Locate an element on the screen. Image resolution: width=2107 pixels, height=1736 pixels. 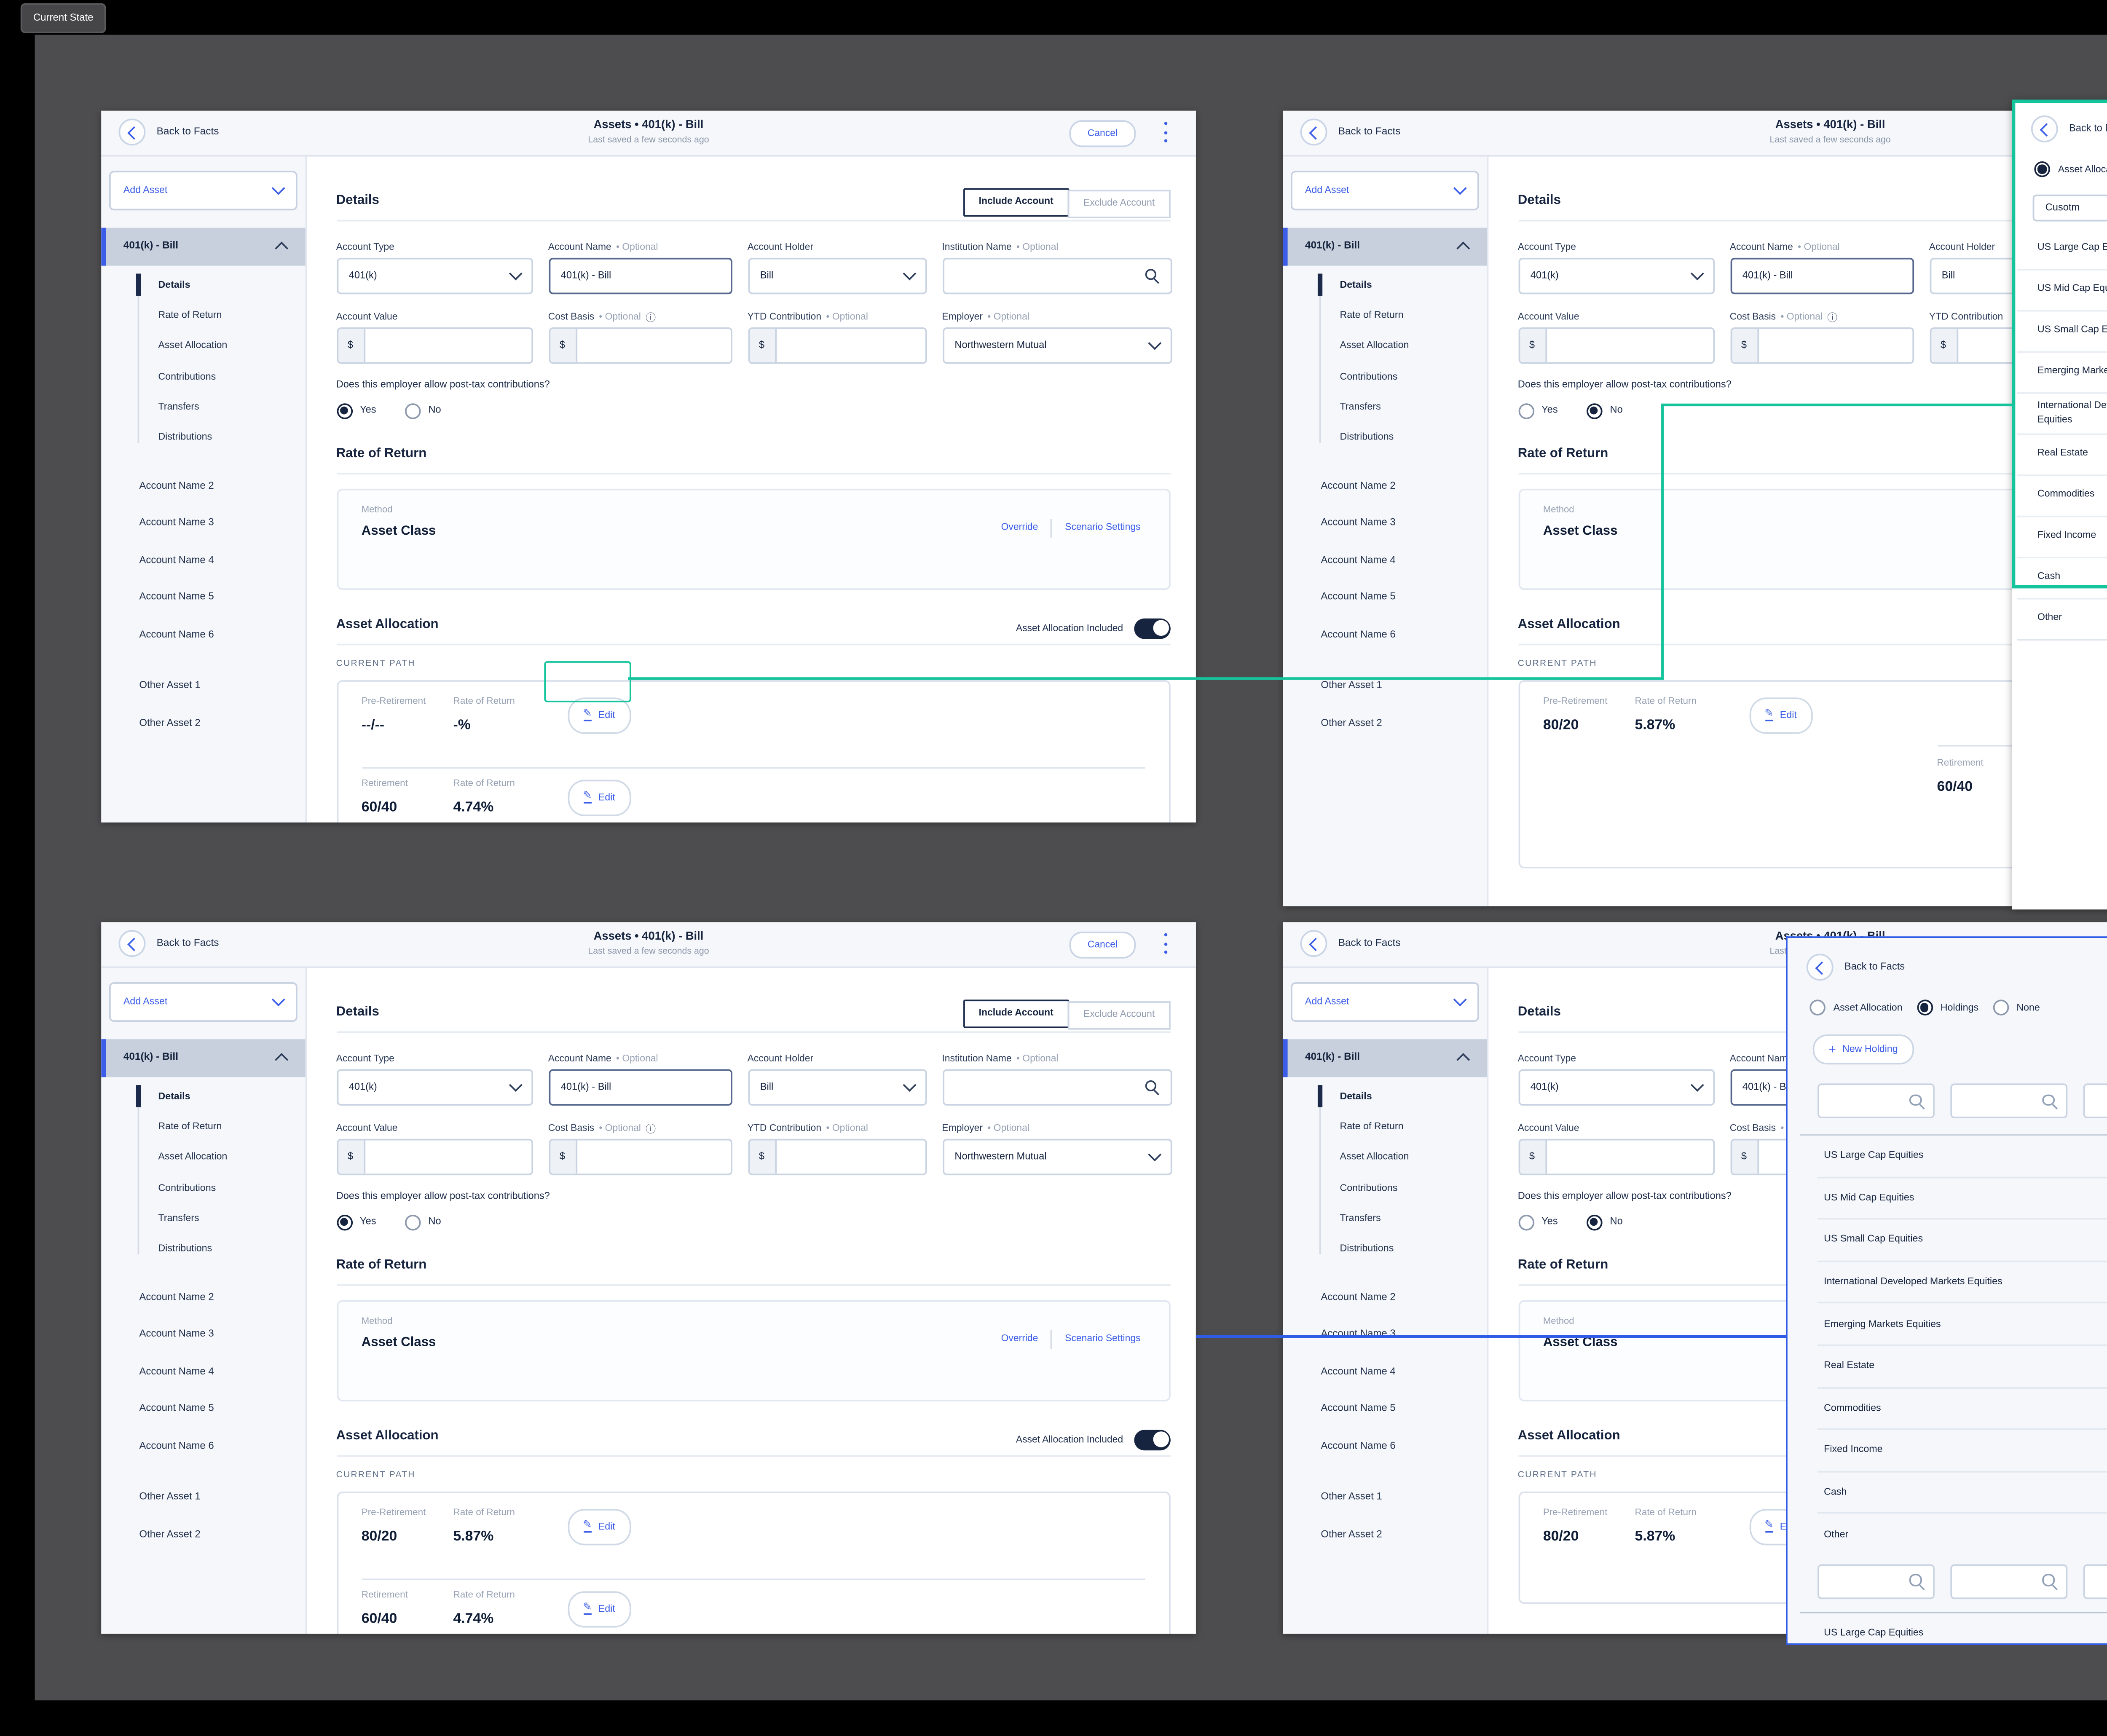
institution-name-input is located at coordinates (1056, 275).